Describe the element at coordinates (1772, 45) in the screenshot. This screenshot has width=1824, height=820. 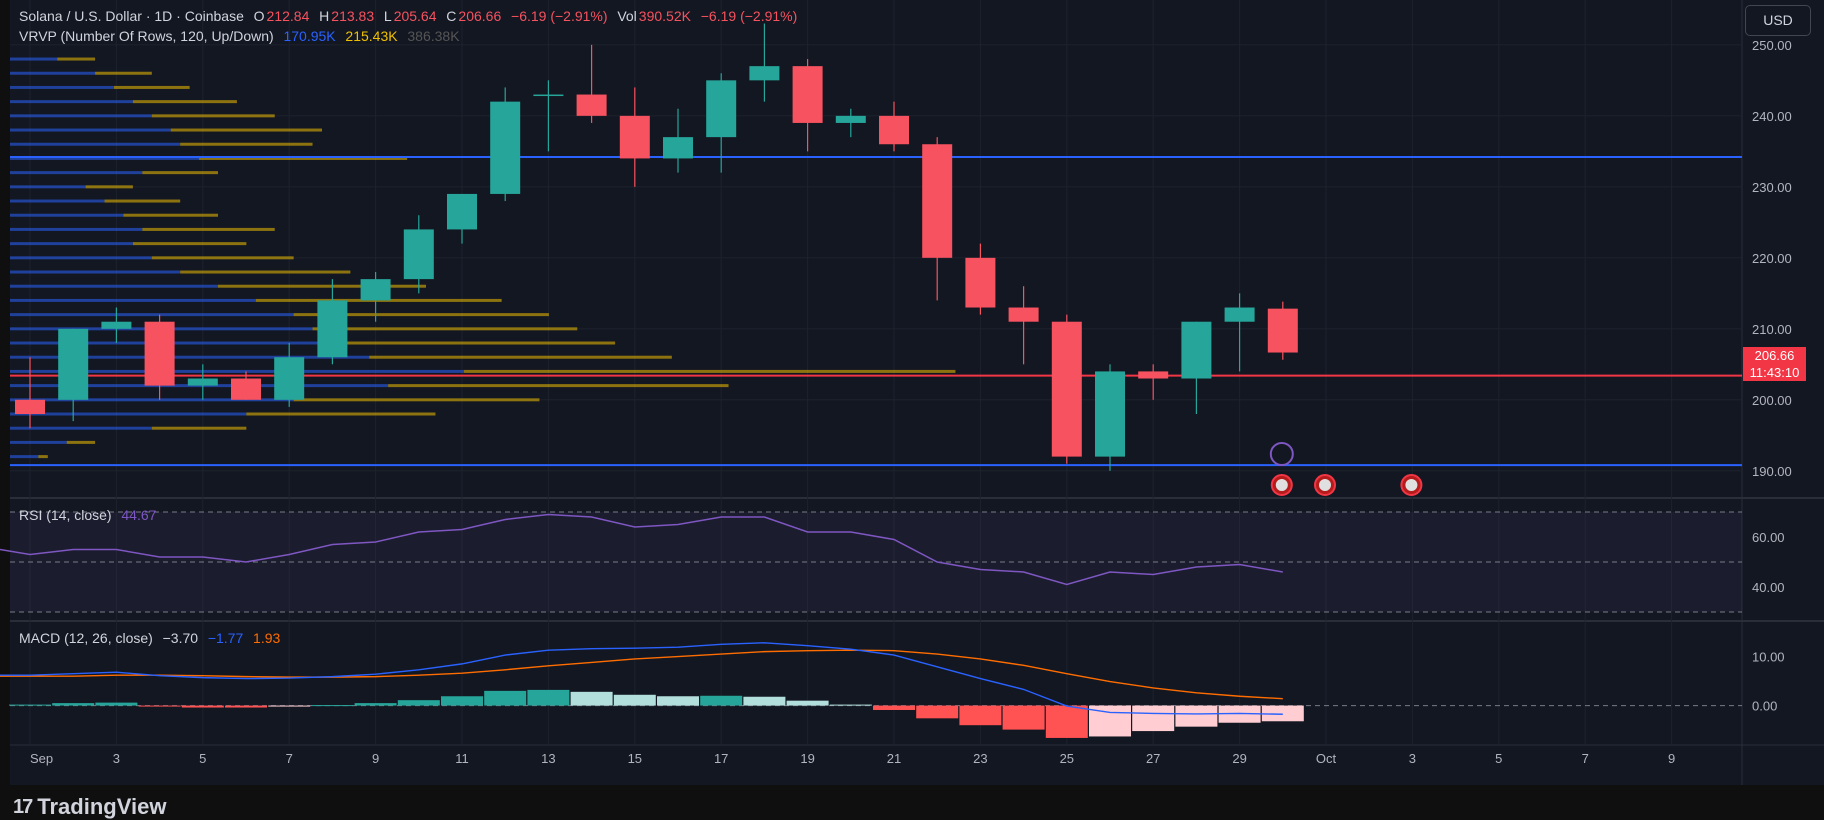
I see `price-tick-label: 250.00` at that location.